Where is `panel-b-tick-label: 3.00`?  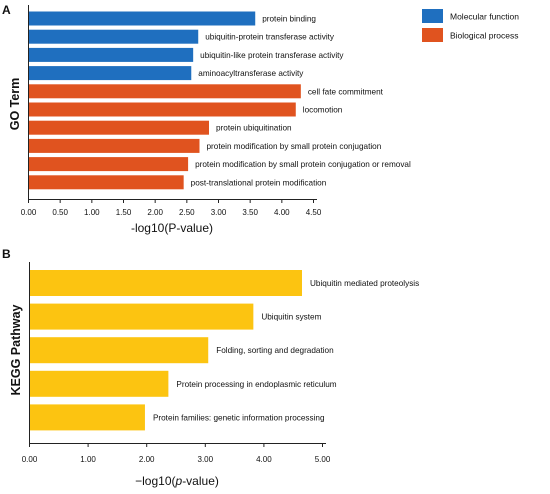 panel-b-tick-label: 3.00 is located at coordinates (206, 459).